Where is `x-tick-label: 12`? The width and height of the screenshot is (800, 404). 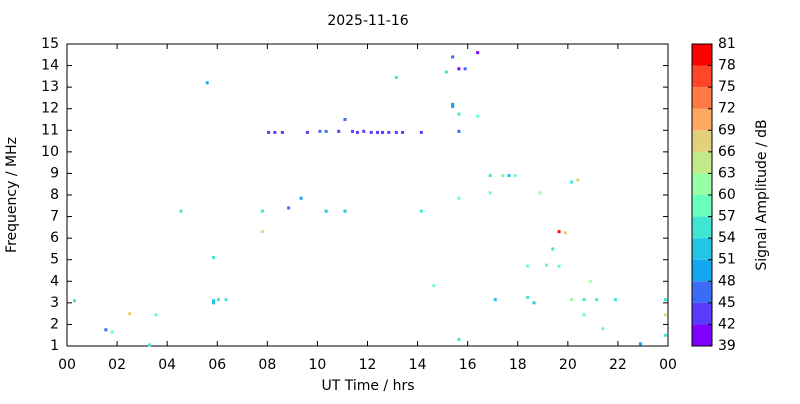 x-tick-label: 12 is located at coordinates (368, 365).